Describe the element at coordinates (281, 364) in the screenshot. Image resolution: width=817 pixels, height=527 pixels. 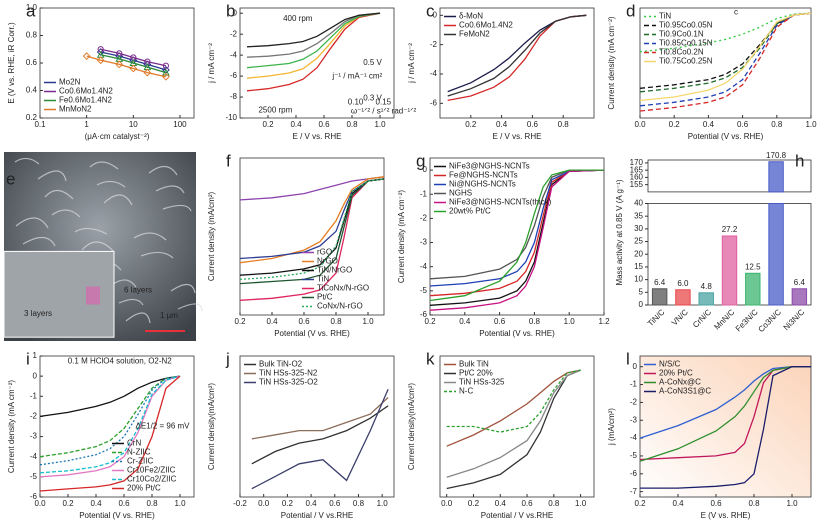
I see `legend-label: Bulk TiN-O2` at that location.